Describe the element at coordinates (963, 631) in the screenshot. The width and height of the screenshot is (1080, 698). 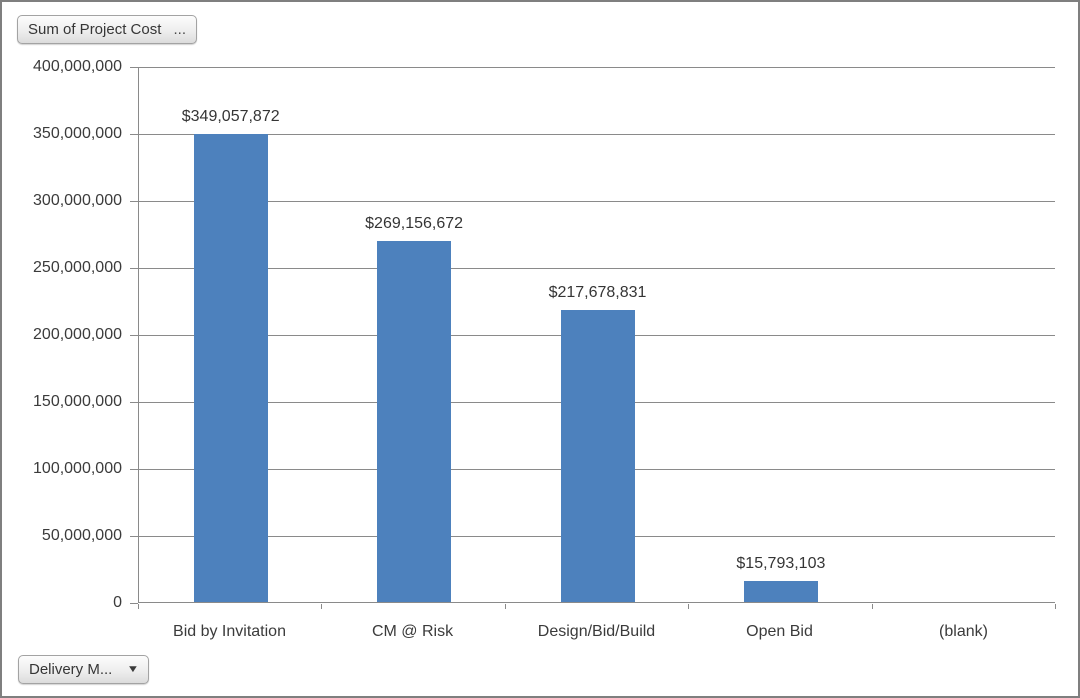
I see `category-label: (blank)` at that location.